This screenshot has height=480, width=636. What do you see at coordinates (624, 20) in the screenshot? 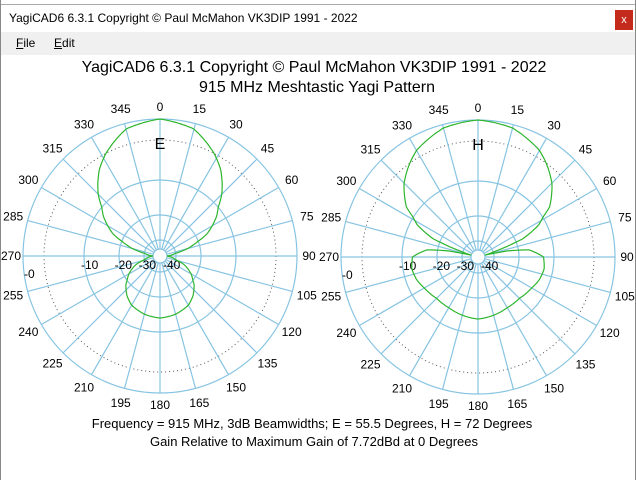
I see `close-button: x` at bounding box center [624, 20].